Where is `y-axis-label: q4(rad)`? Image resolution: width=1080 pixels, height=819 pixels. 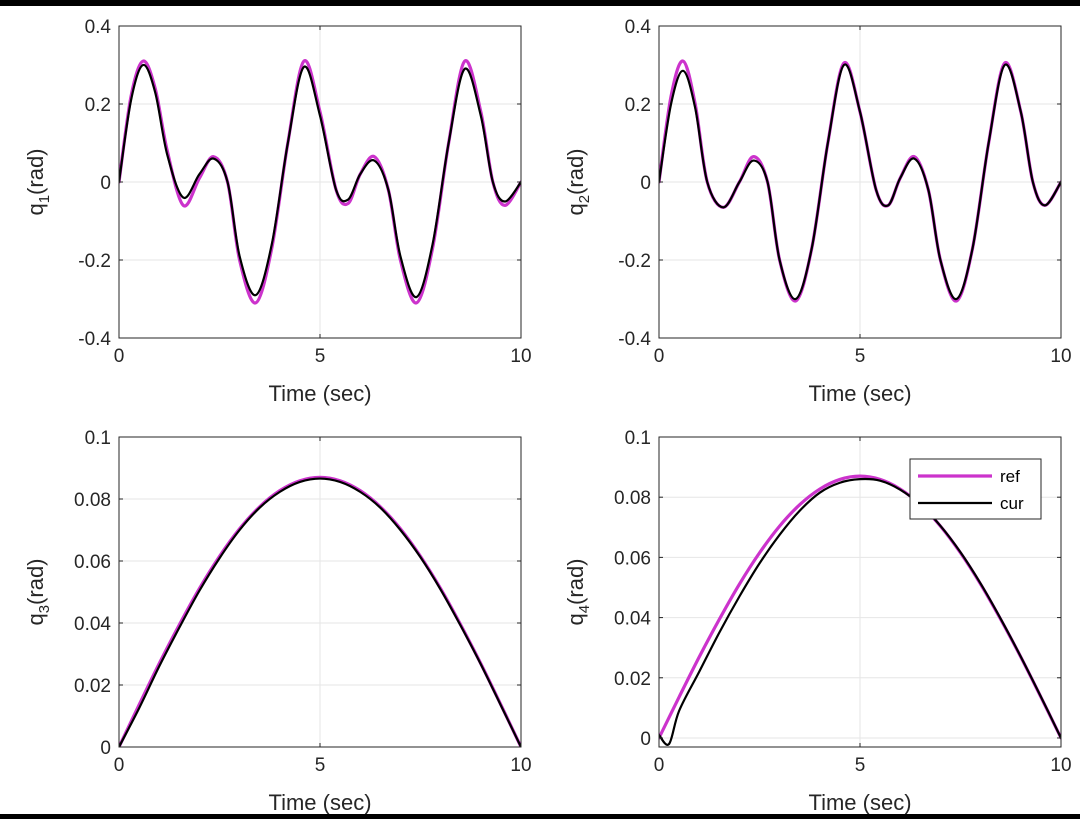
y-axis-label: q4(rad) is located at coordinates (578, 591).